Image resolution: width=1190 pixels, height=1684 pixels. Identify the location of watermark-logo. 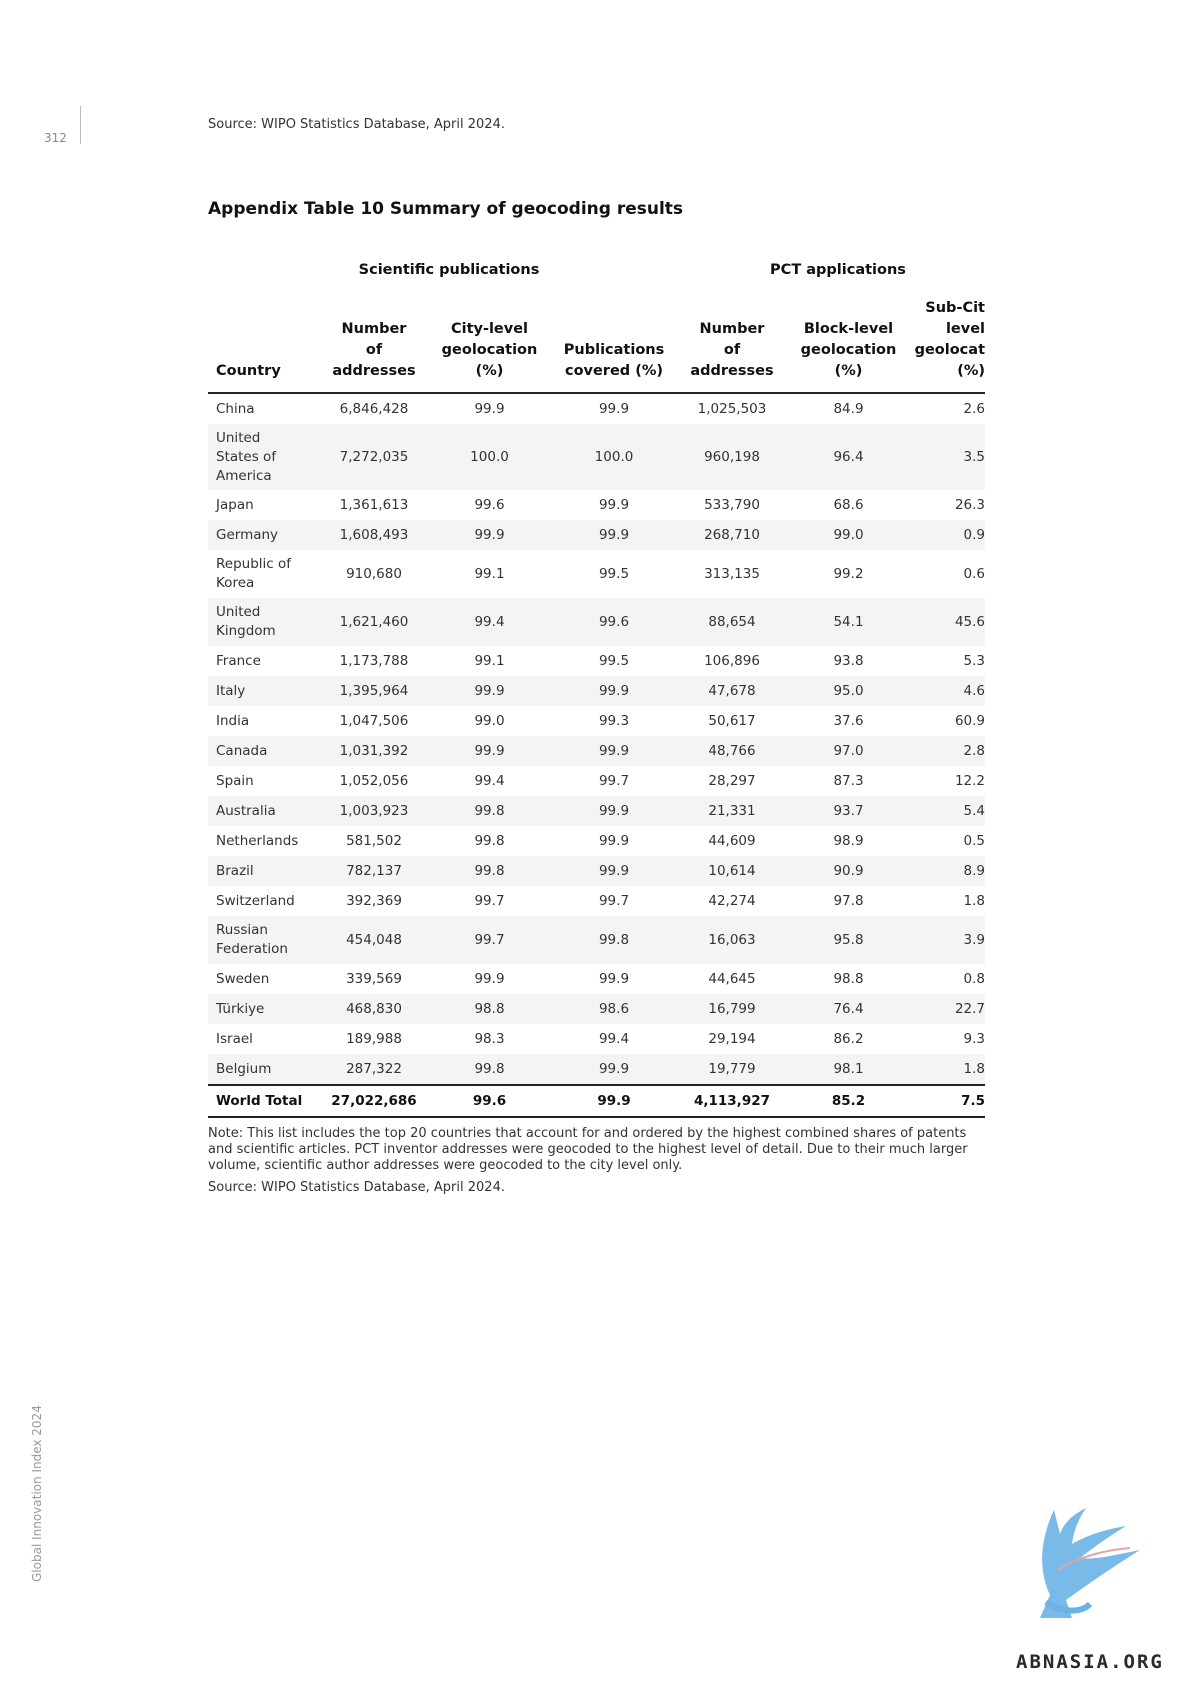
(1090, 1563).